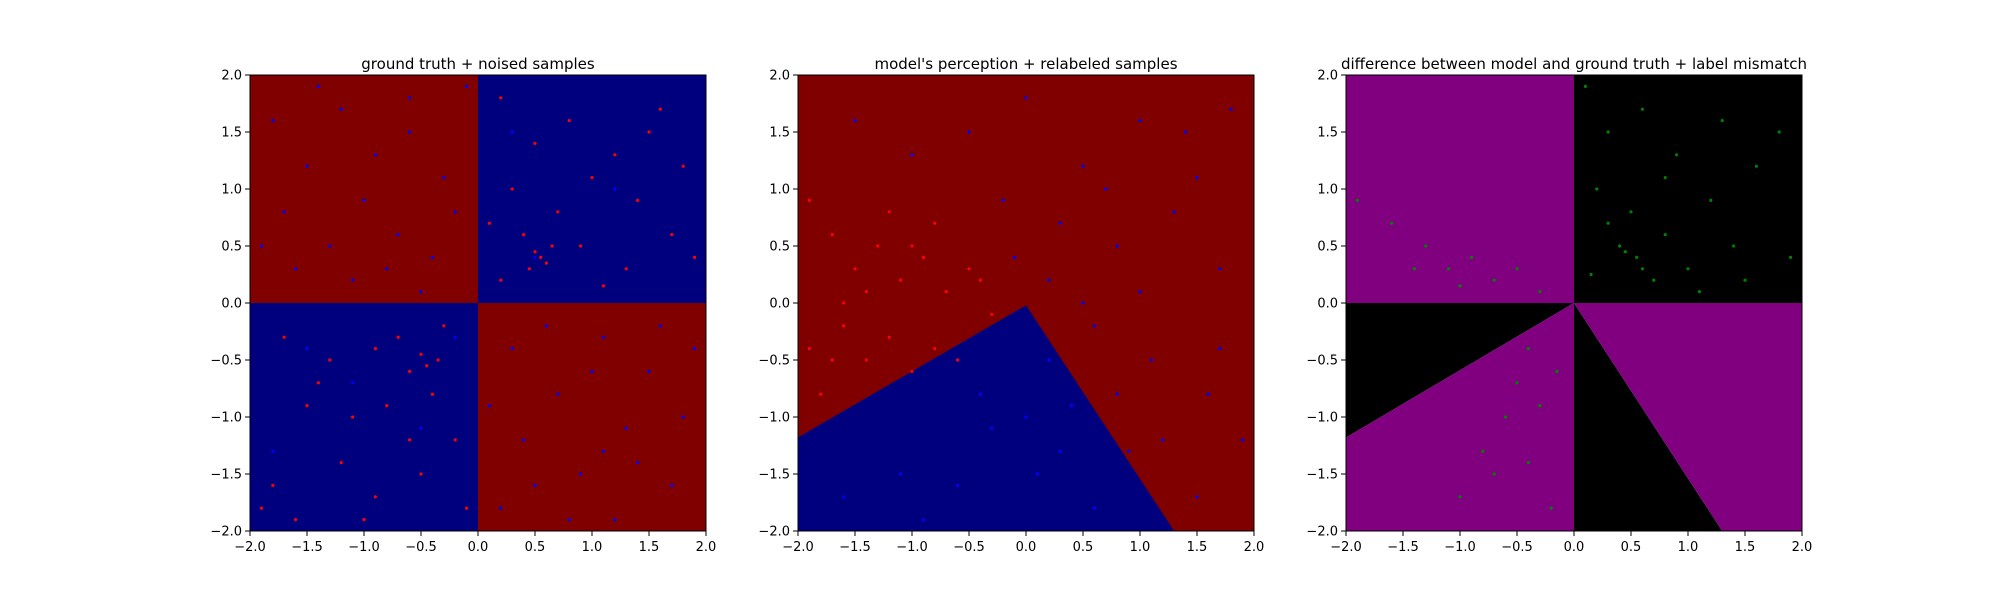  Describe the element at coordinates (774, 361) in the screenshot. I see `y-tick-label: −0.5` at that location.